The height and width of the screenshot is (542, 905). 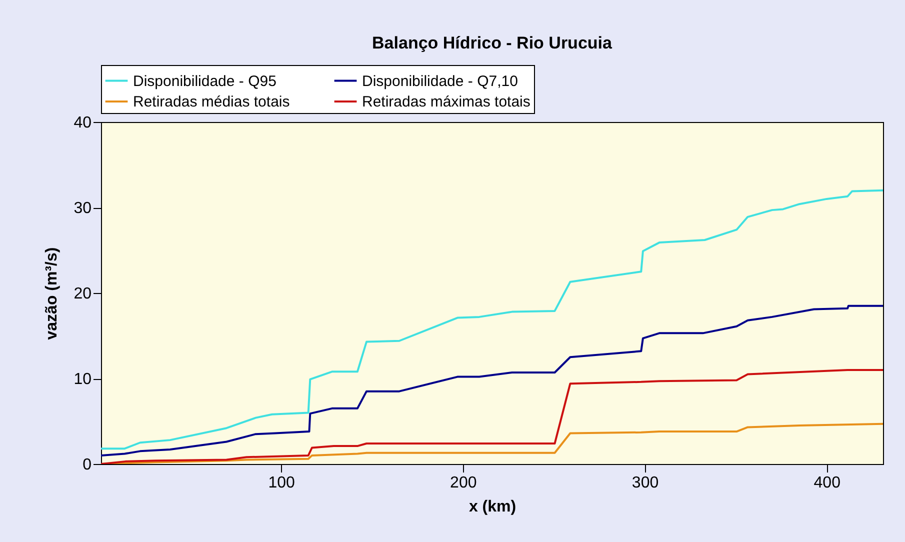 I want to click on y-tick-label: 0, so click(x=87, y=465).